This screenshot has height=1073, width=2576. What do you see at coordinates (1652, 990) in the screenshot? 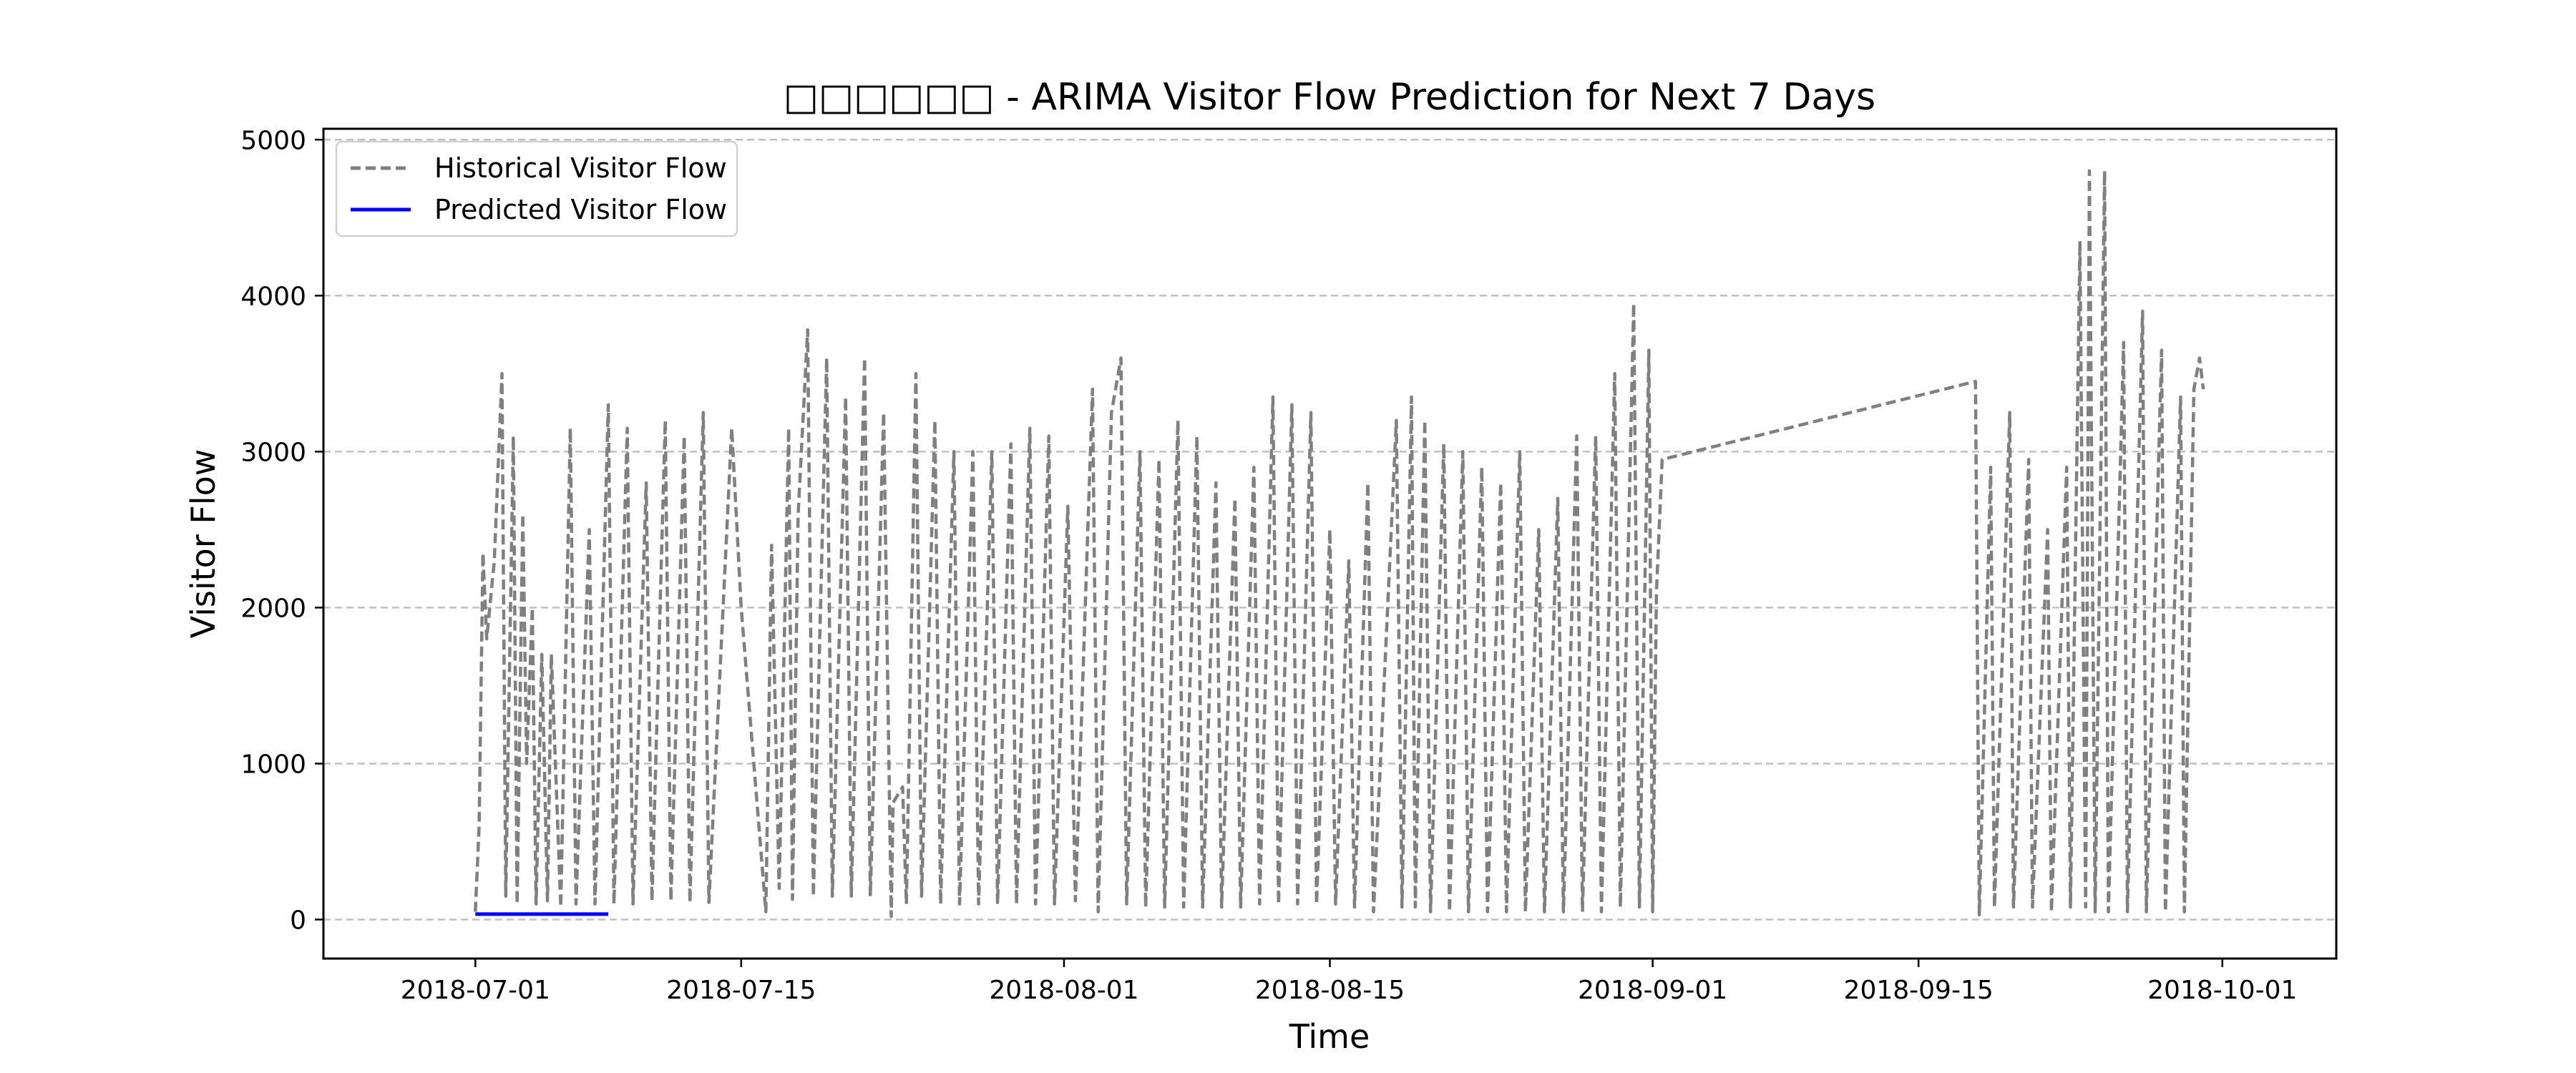
I see `x-tick-label: 2018-09-01` at bounding box center [1652, 990].